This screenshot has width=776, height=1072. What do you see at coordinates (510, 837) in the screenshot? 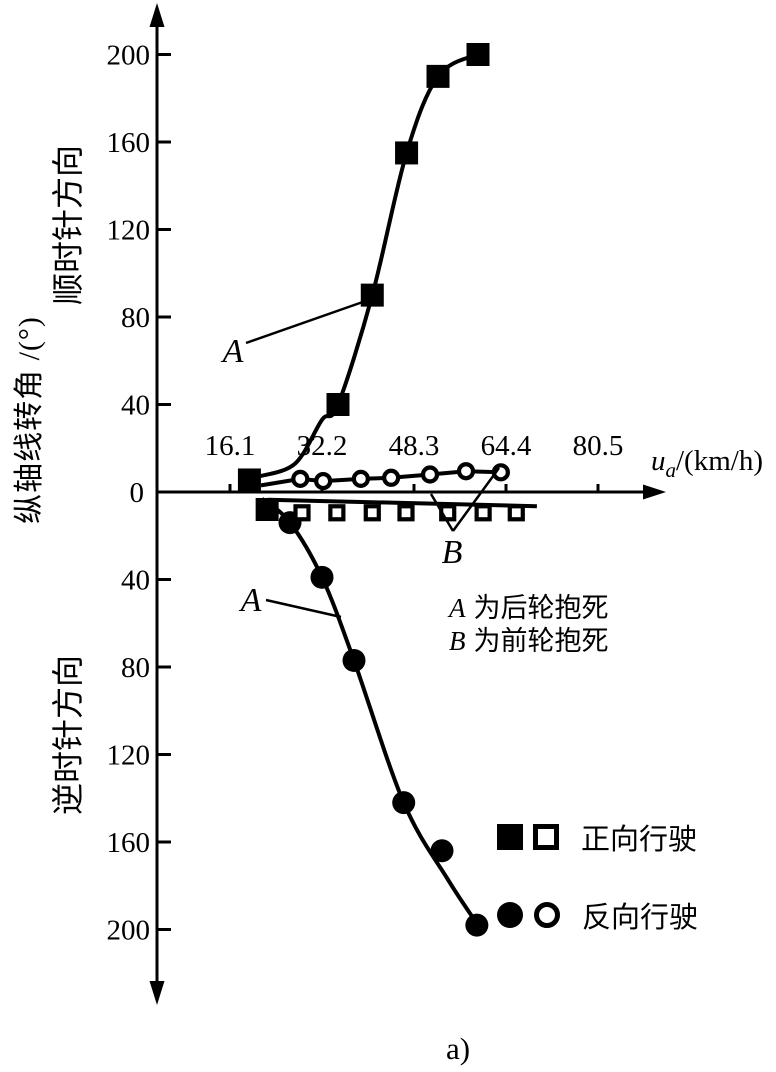
I see `filled-square-icon` at bounding box center [510, 837].